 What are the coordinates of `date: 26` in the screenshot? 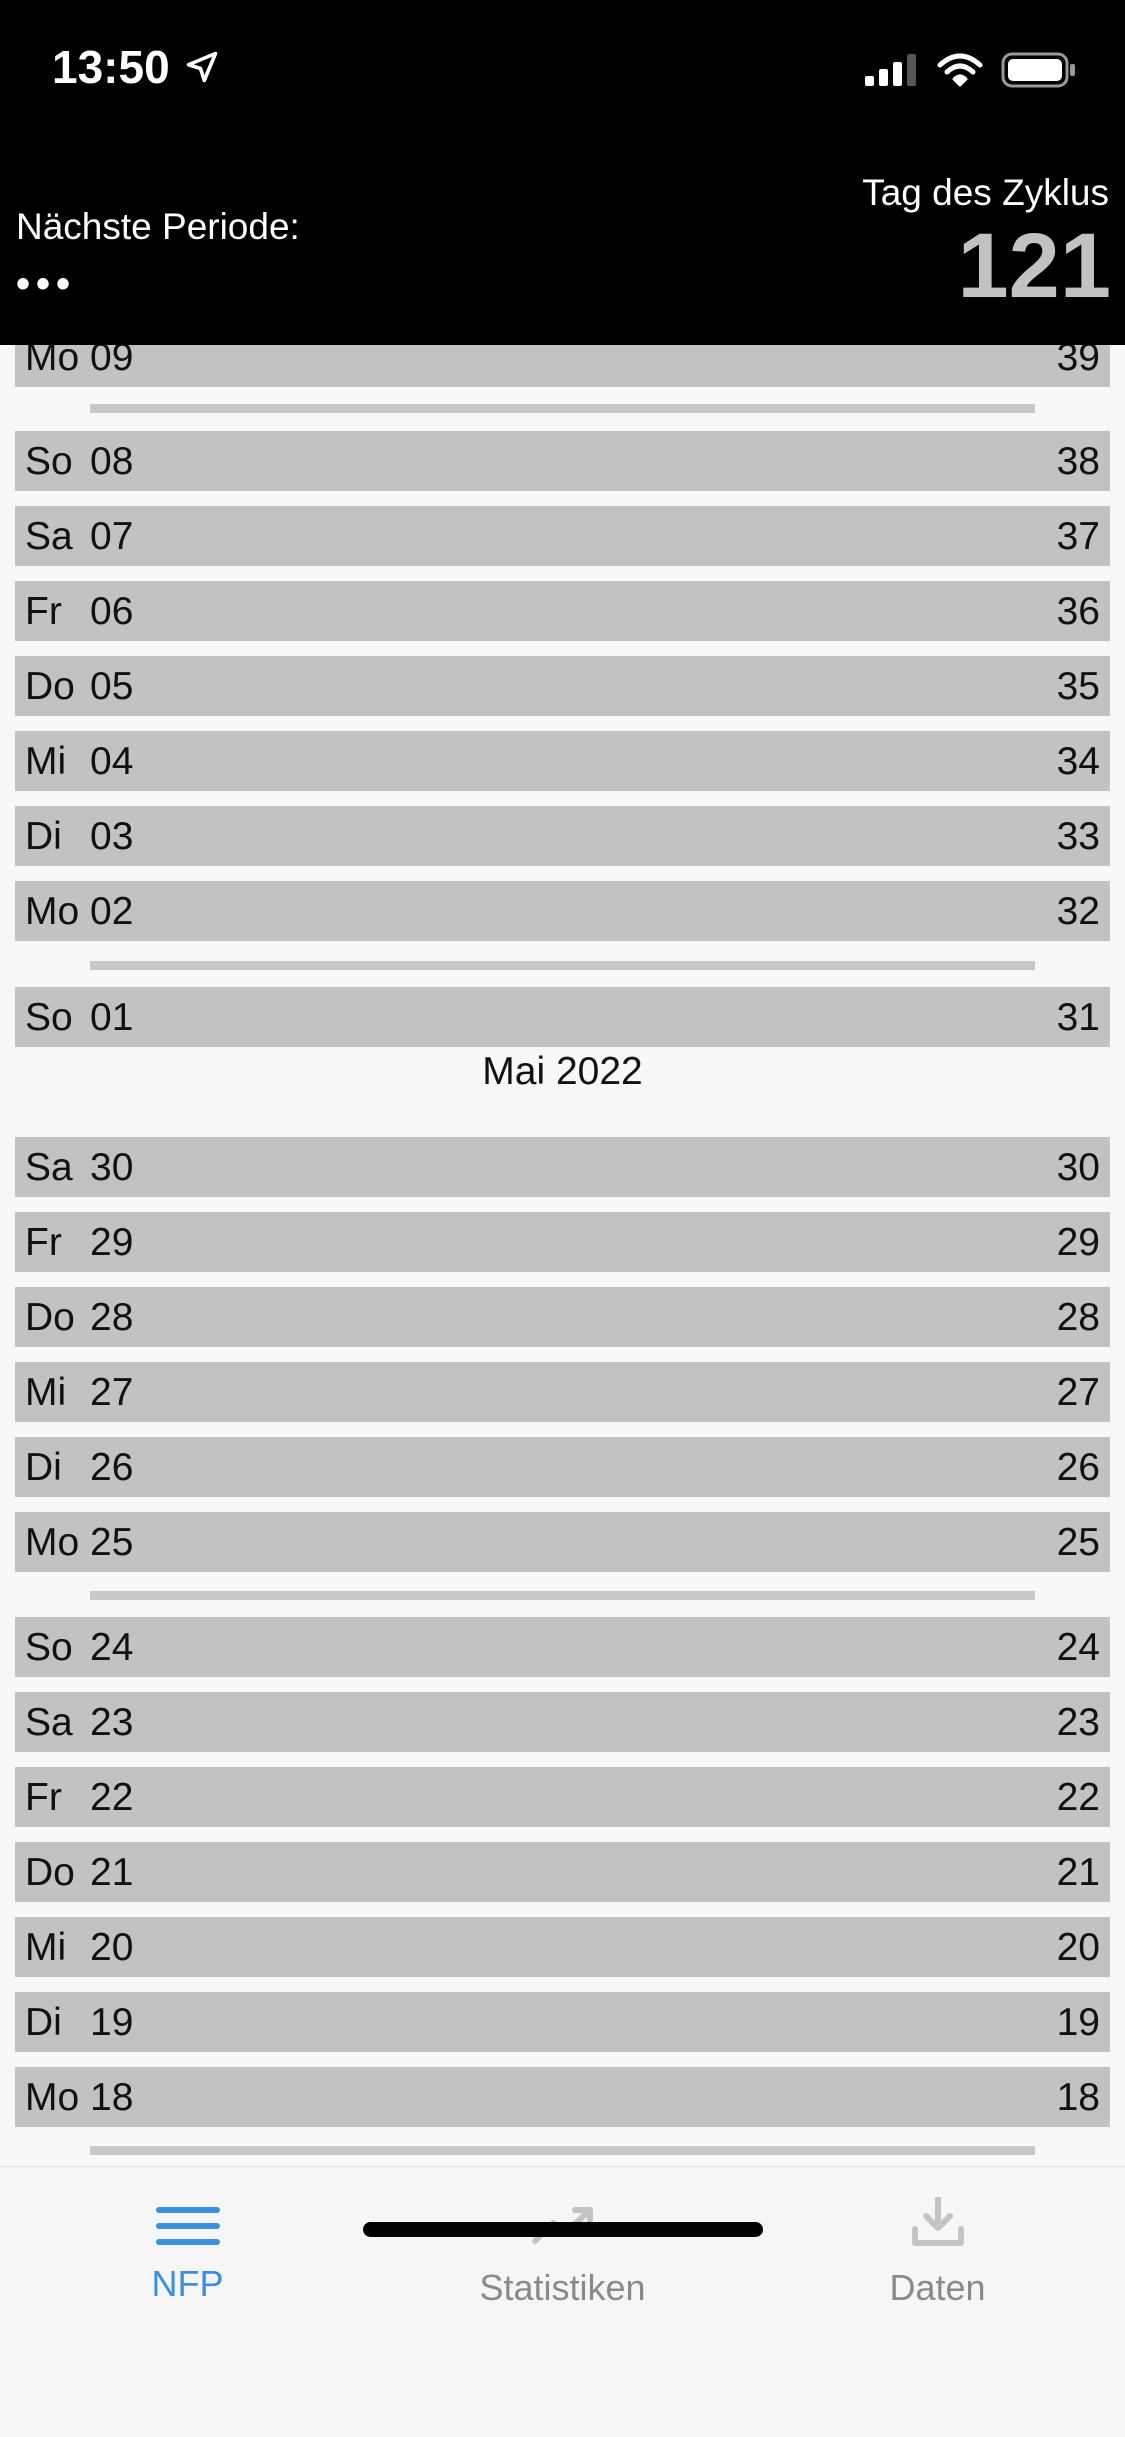 It's located at (112, 1467).